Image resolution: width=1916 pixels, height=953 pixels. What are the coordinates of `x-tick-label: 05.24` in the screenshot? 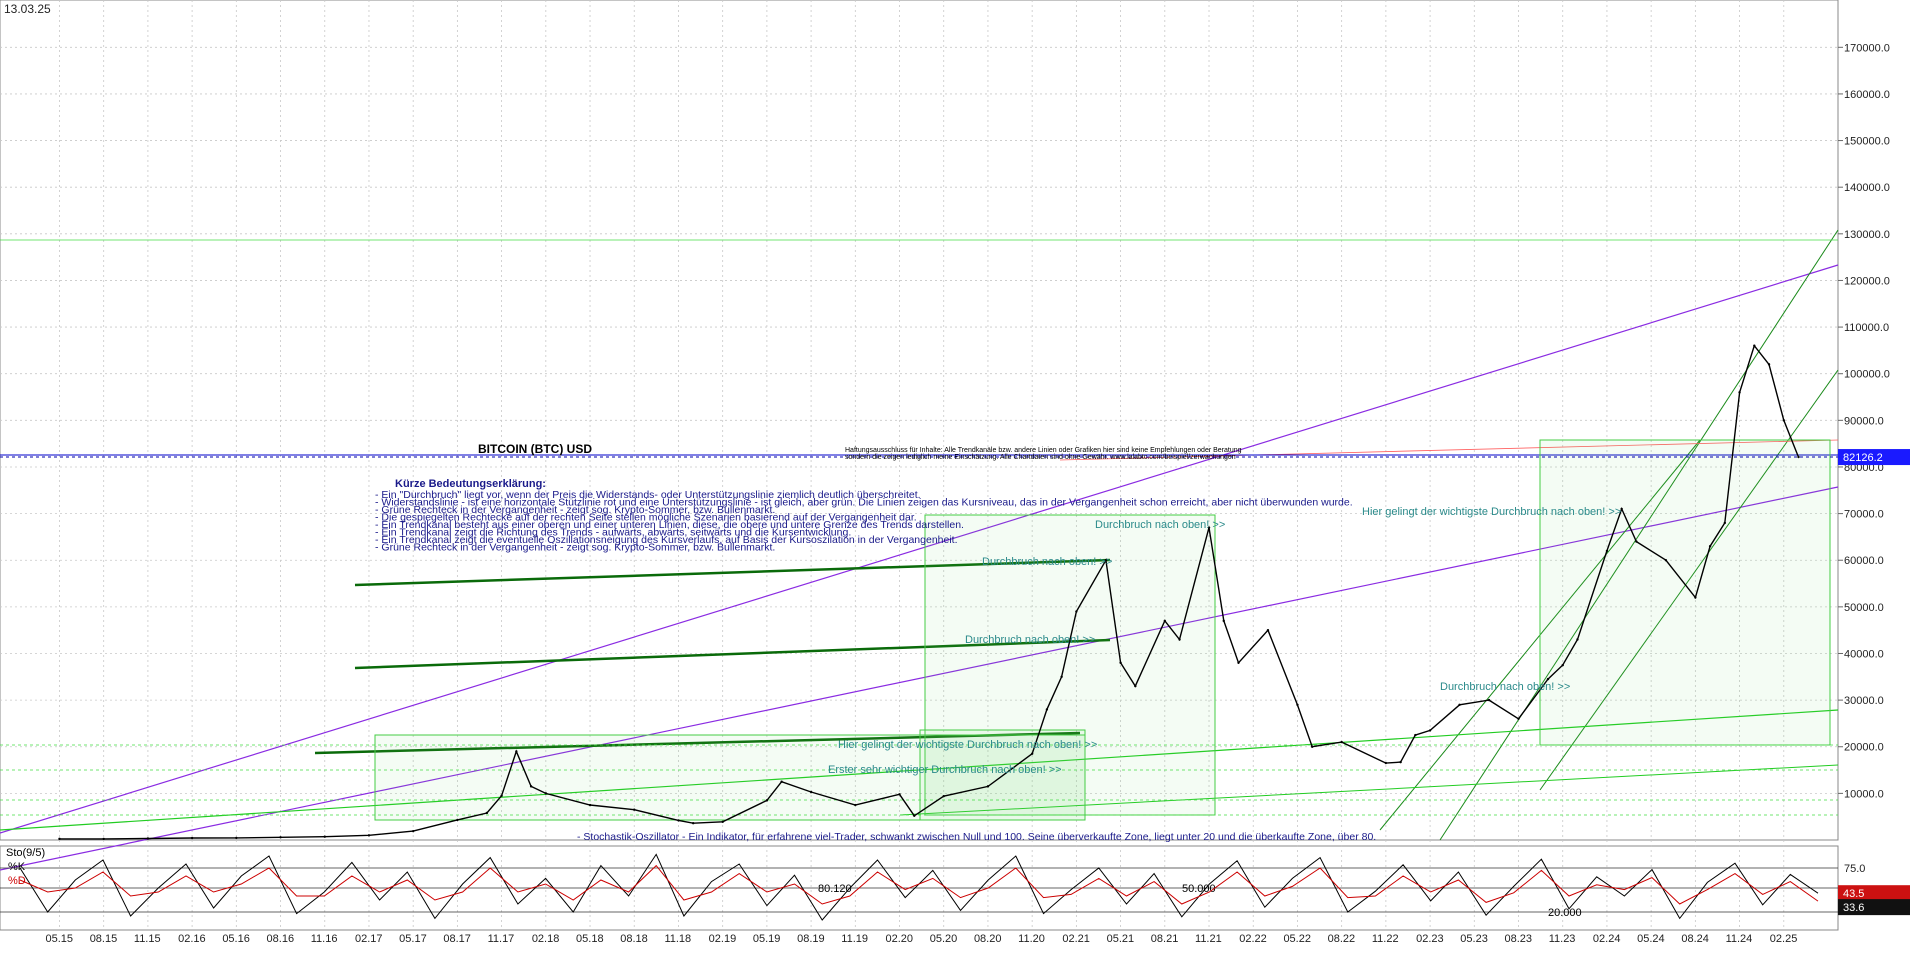 It's located at (1651, 939).